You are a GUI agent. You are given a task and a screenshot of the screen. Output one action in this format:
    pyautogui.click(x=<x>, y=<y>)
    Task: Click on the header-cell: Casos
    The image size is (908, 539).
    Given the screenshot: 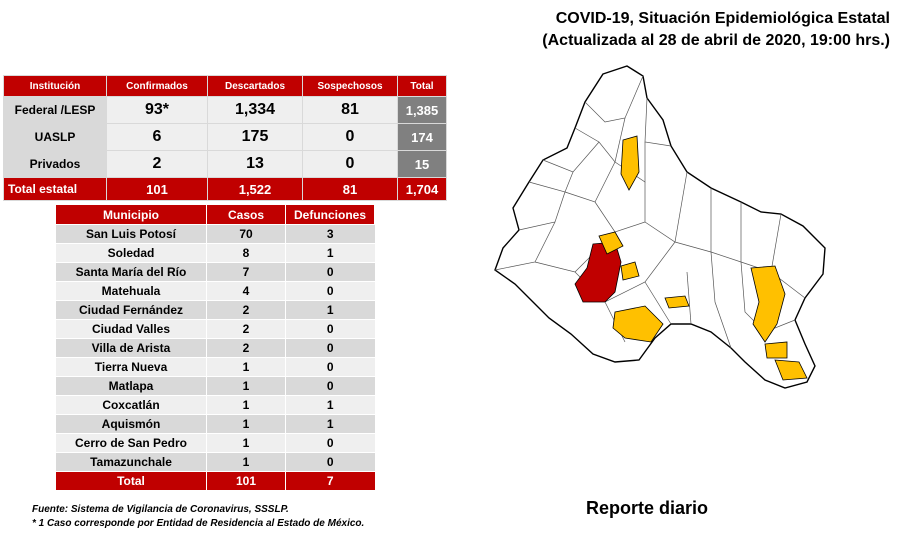 What is the action you would take?
    pyautogui.click(x=246, y=214)
    